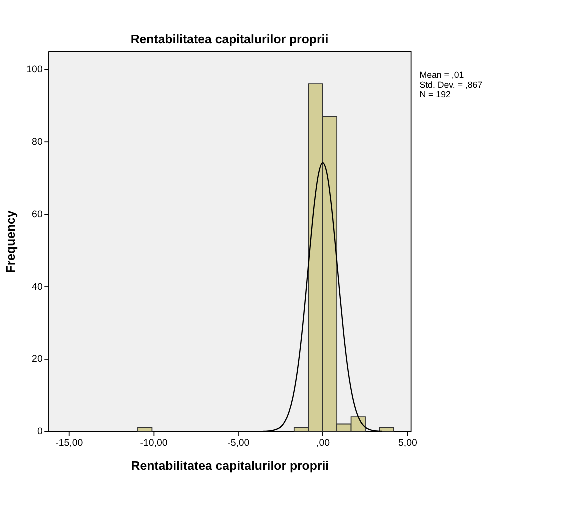 This screenshot has height=507, width=577. I want to click on y-axis-title: Frequency, so click(11, 242).